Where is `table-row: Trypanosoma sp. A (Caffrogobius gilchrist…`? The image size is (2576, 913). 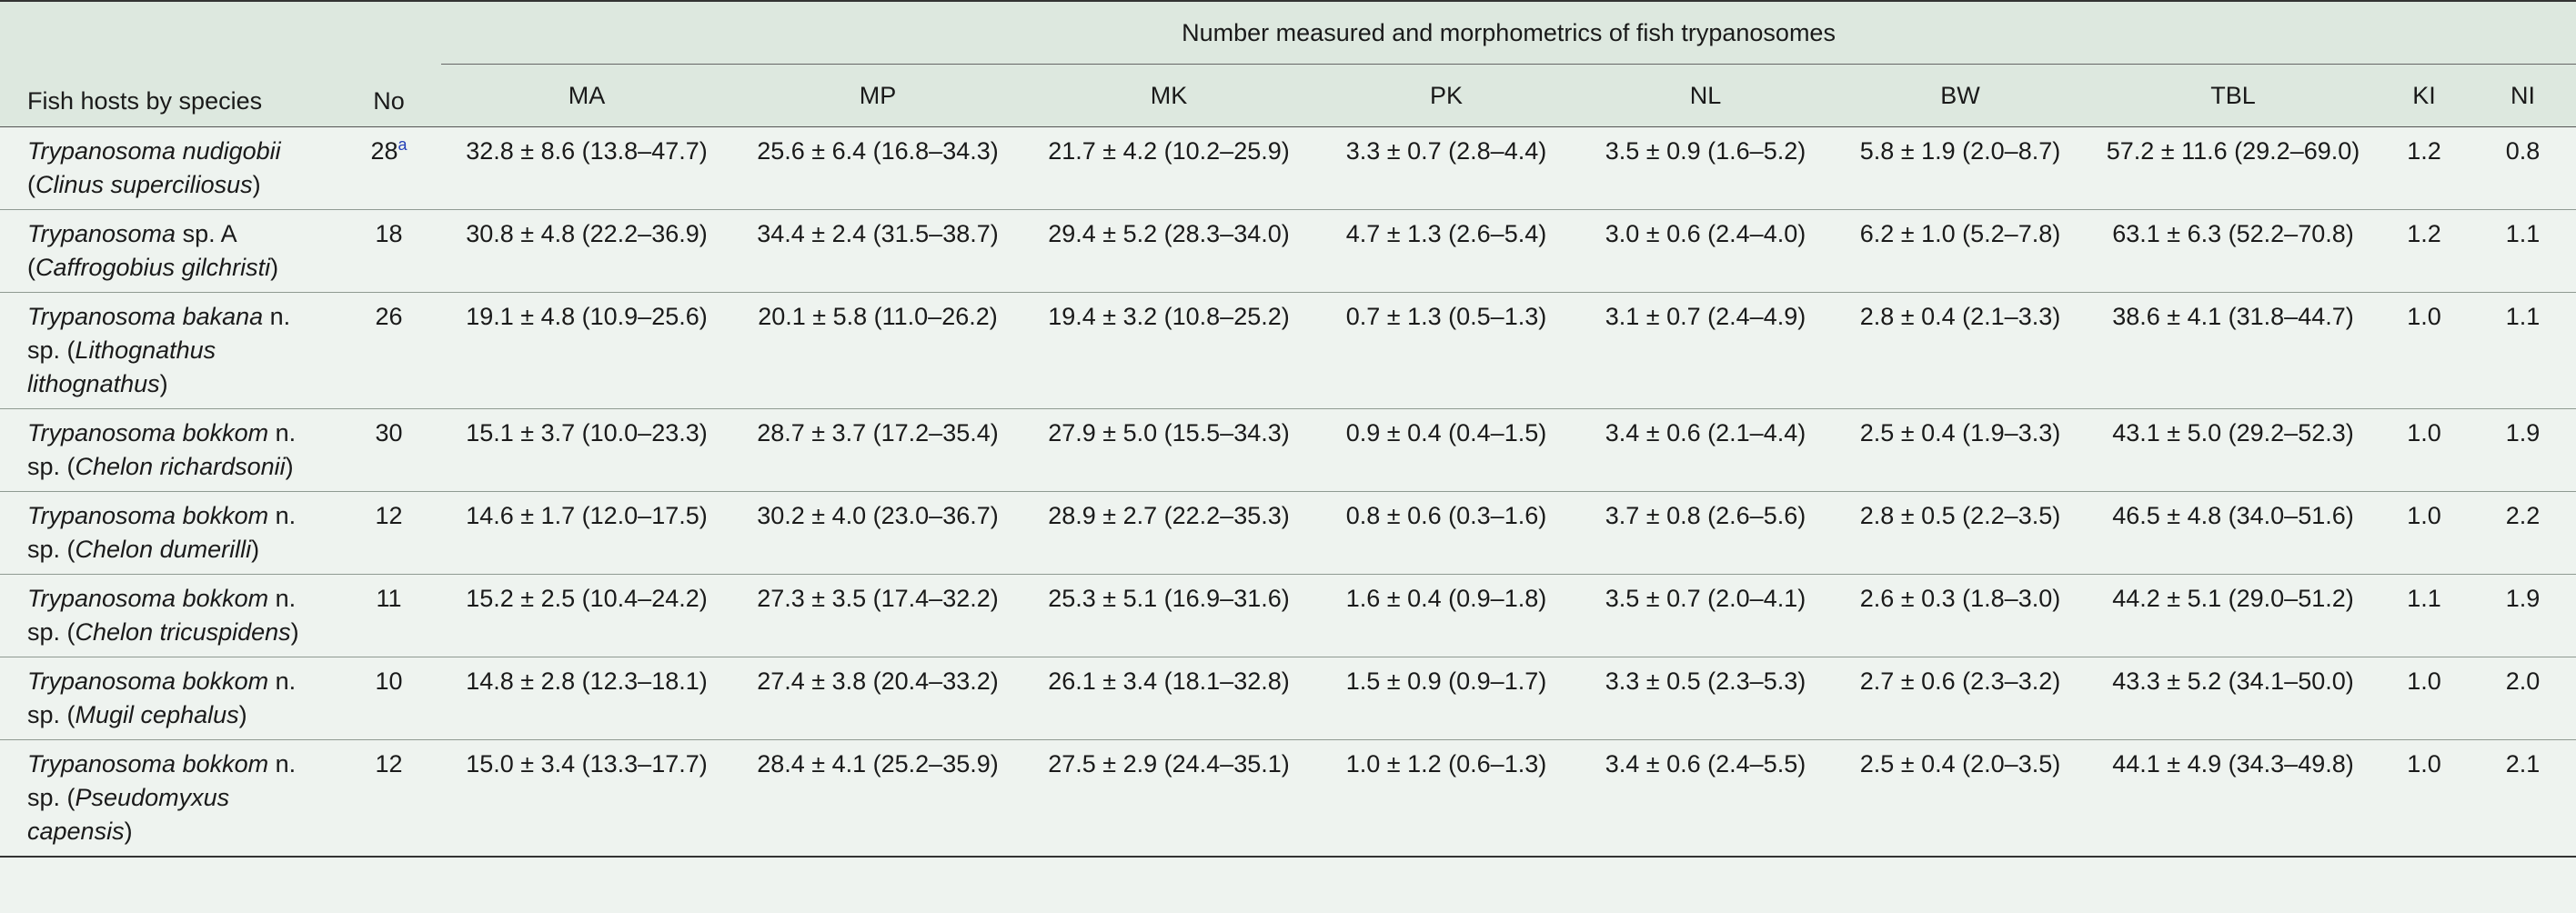
table-row: Trypanosoma sp. A (Caffrogobius gilchrist… is located at coordinates (1288, 251).